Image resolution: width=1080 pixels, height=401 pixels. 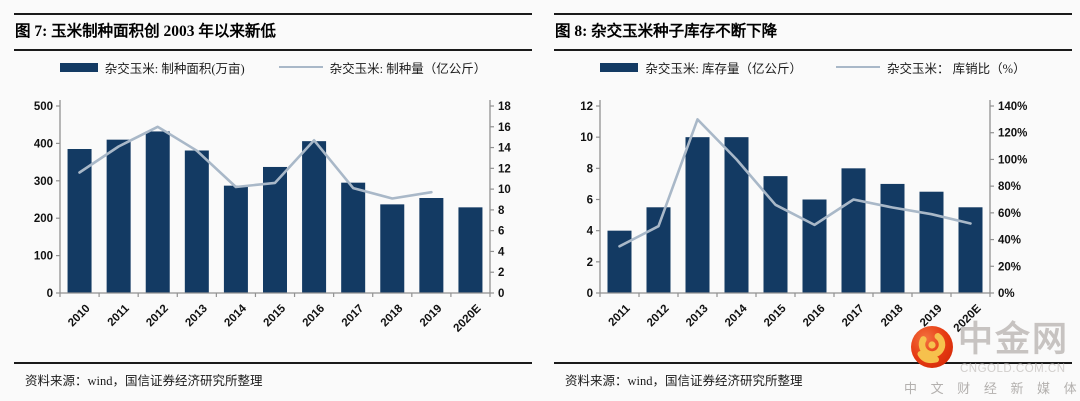 What do you see at coordinates (1009, 214) in the screenshot?
I see `svg-text: 60%` at bounding box center [1009, 214].